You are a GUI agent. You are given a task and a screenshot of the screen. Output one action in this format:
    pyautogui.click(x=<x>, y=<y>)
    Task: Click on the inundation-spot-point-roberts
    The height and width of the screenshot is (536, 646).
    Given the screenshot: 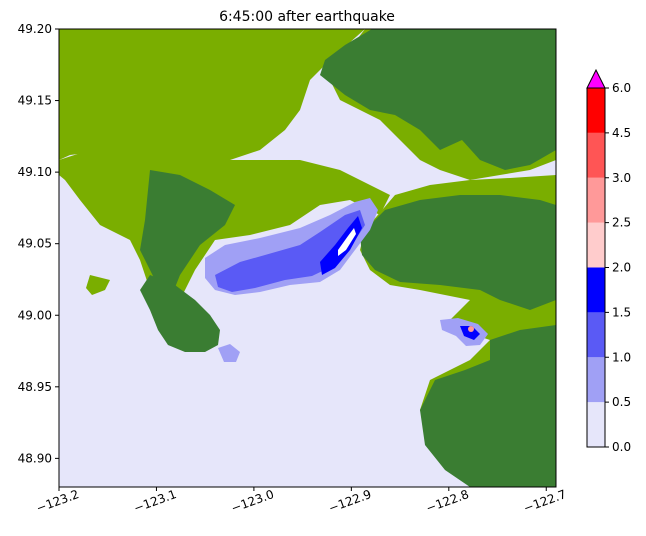 What is the action you would take?
    pyautogui.click(x=229, y=353)
    